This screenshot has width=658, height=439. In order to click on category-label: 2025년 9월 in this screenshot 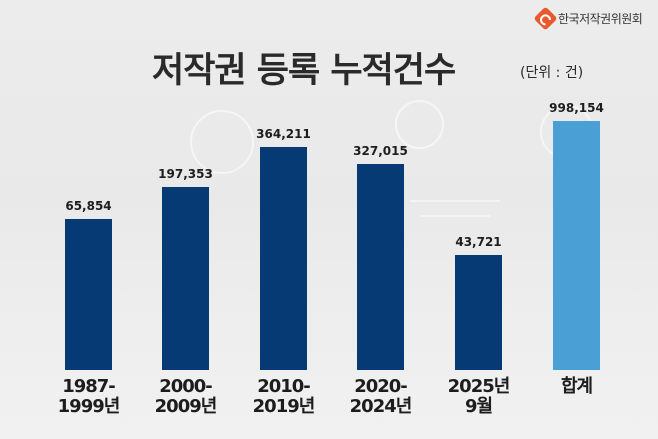, I will do `click(479, 396)`.